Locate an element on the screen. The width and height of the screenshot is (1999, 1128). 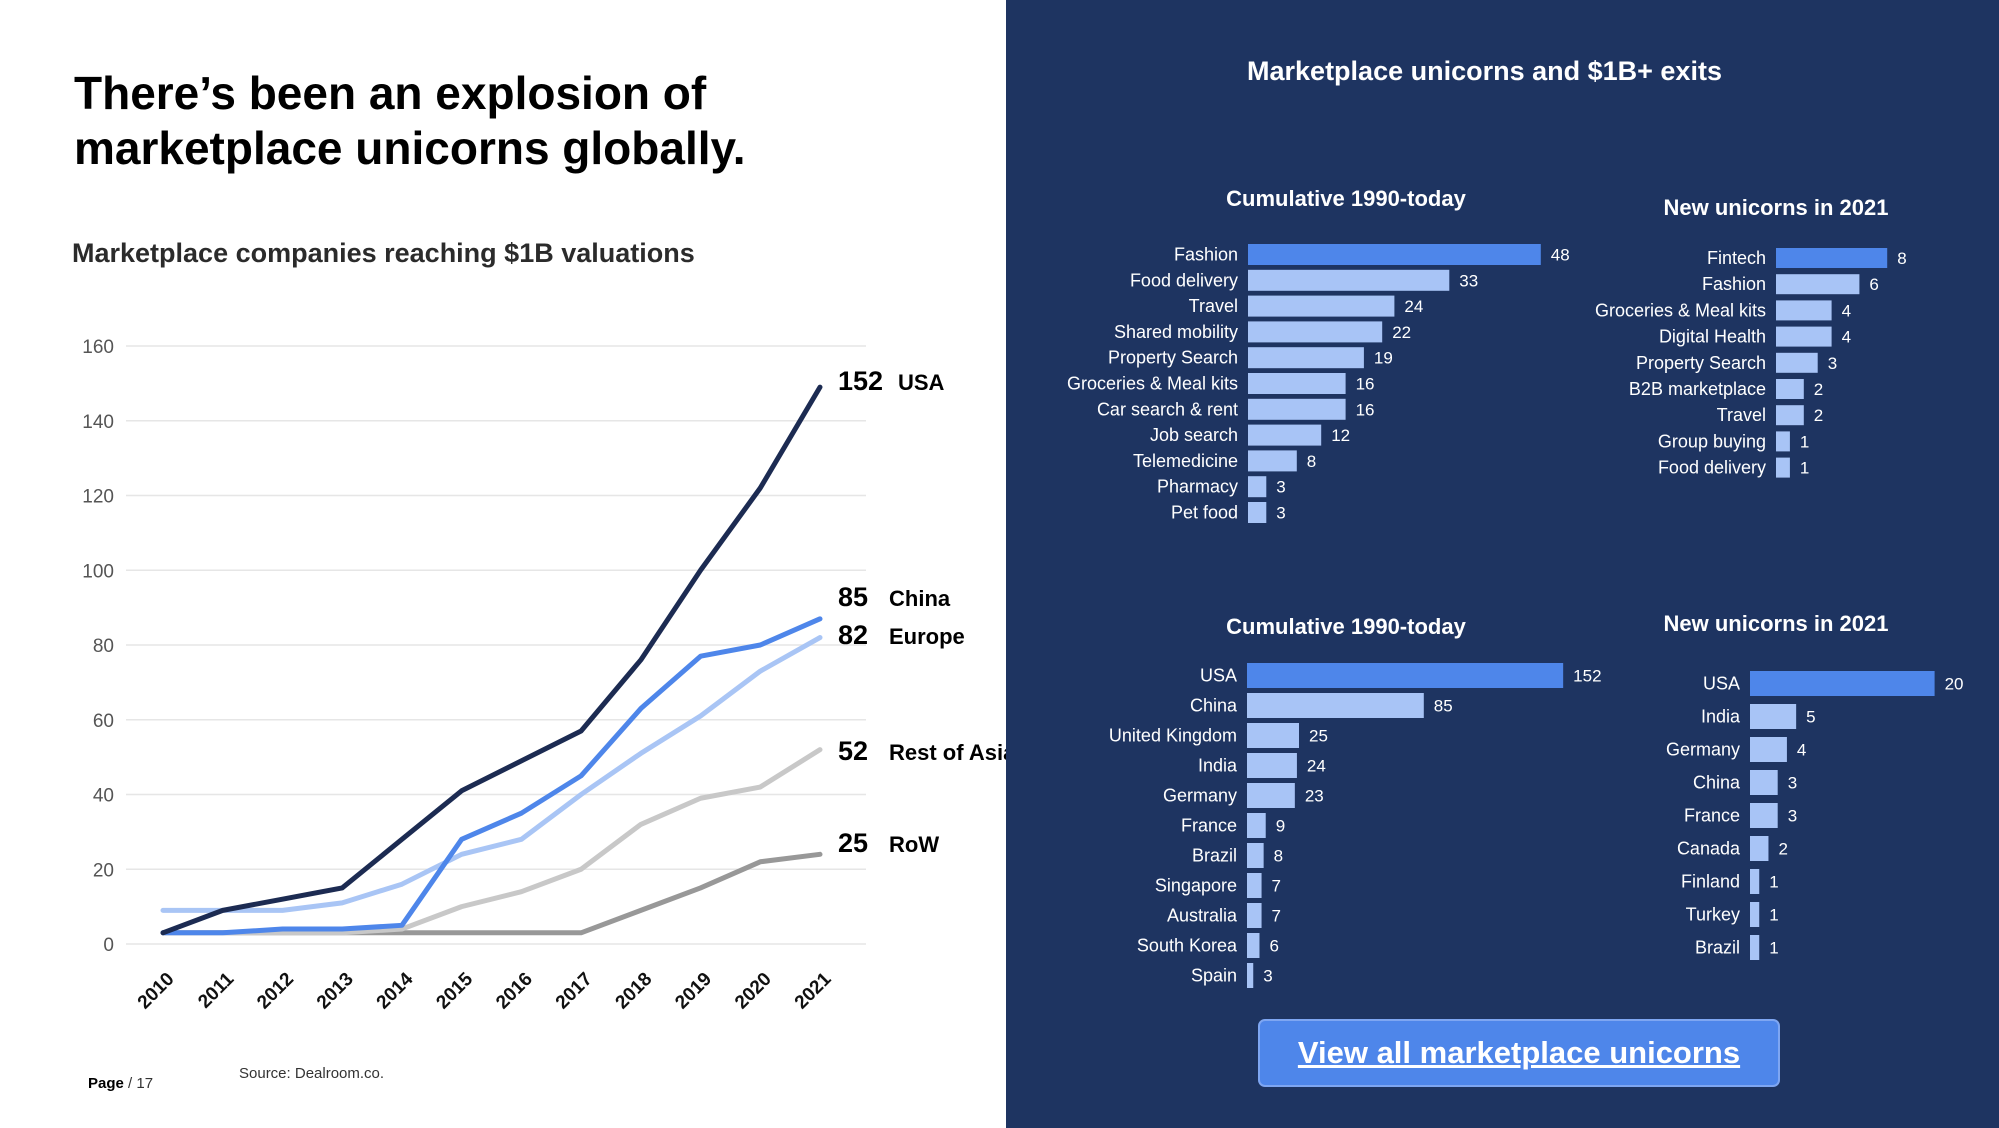
bar-food-delivery is located at coordinates (1349, 280).